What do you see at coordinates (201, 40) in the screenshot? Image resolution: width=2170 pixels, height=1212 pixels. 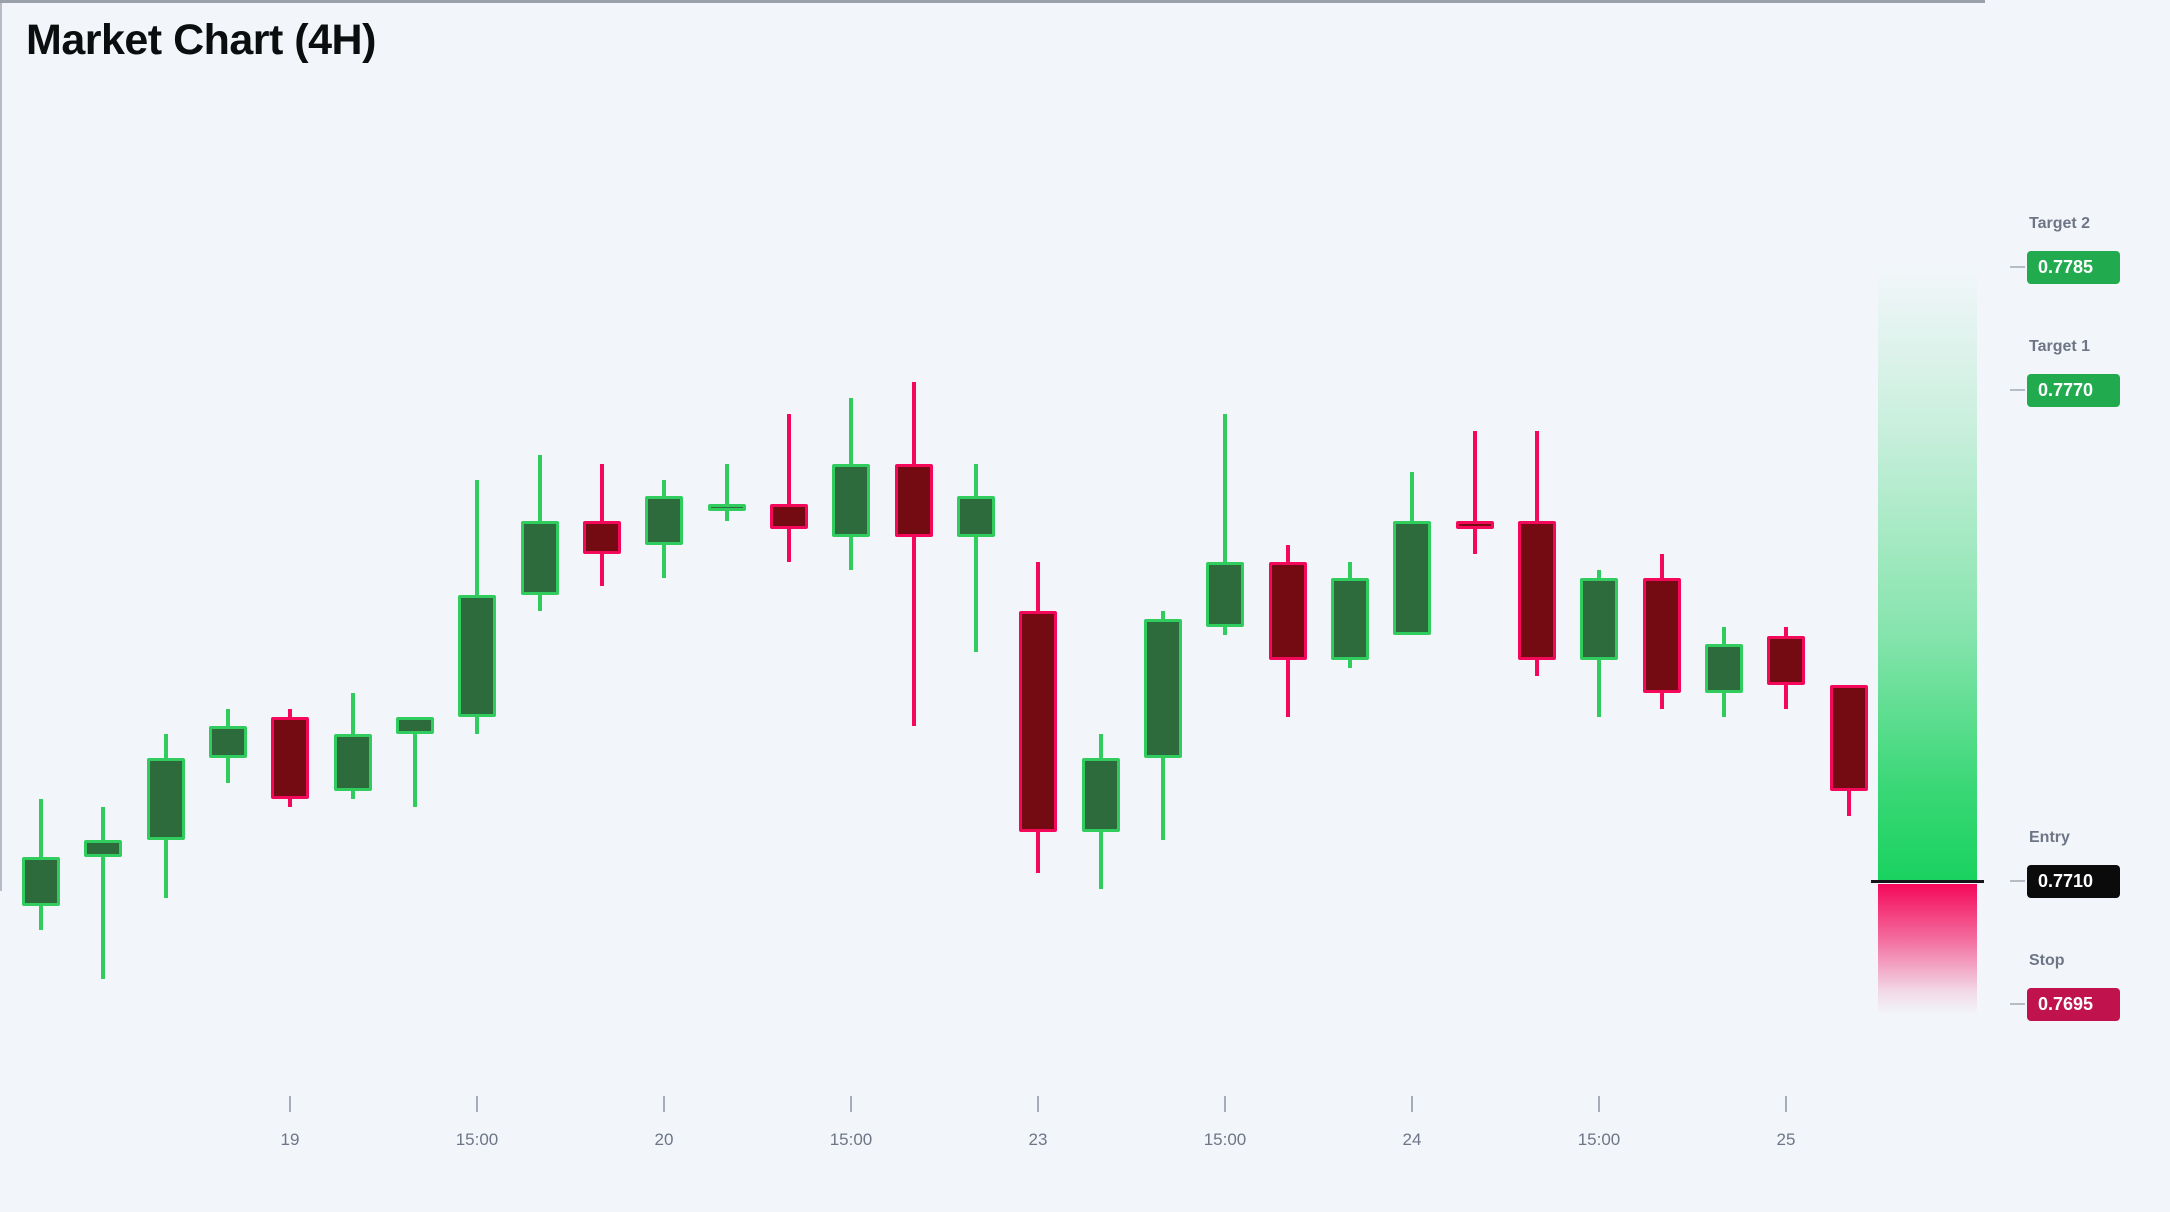 I see `page-title: Market Chart (4H)` at bounding box center [201, 40].